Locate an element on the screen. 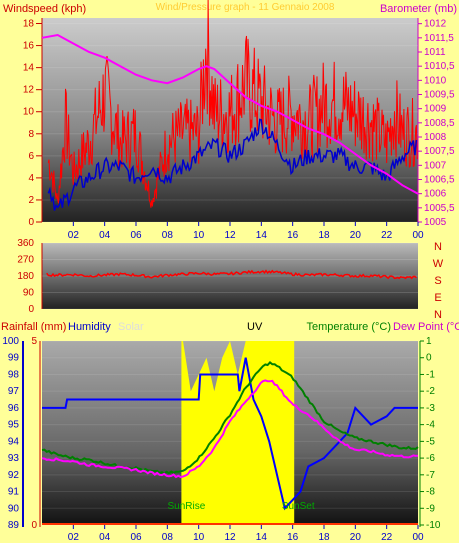  compass-label: E is located at coordinates (437, 298).